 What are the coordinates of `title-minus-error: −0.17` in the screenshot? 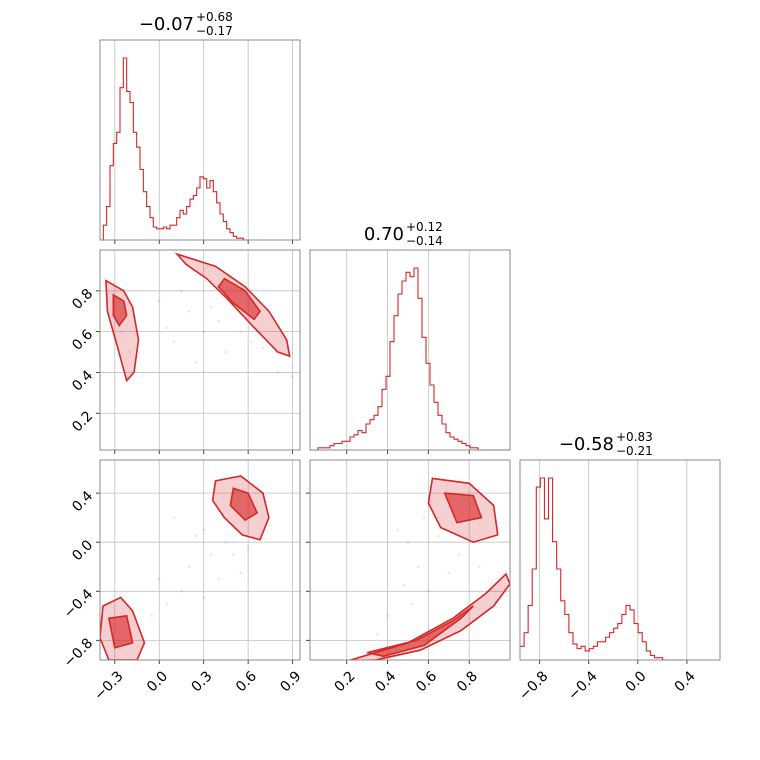 It's located at (214, 31).